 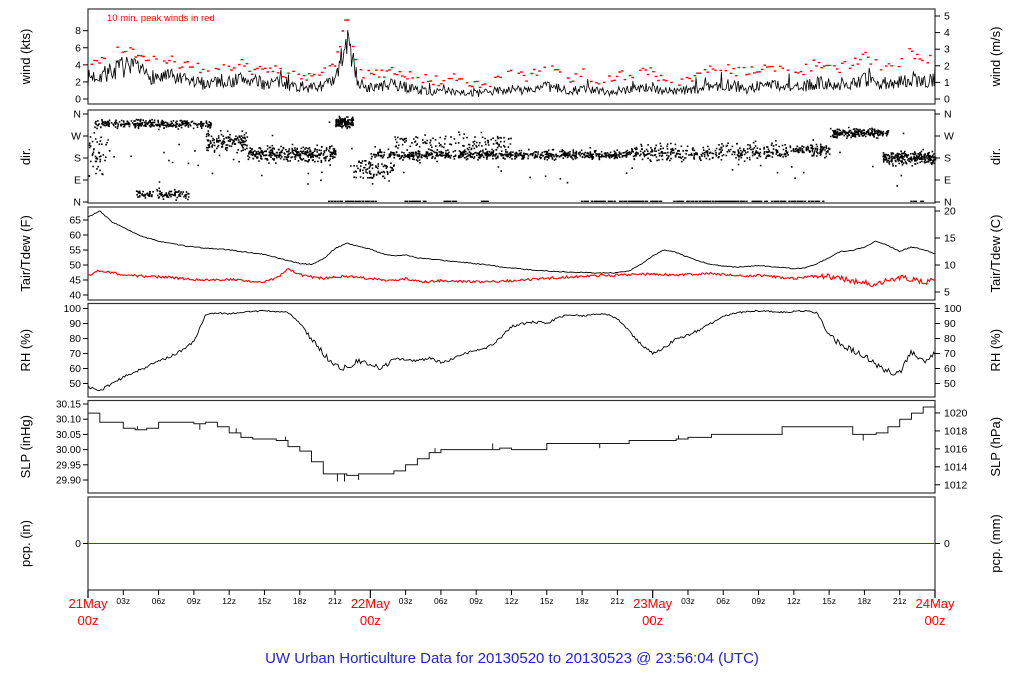 What do you see at coordinates (653, 603) in the screenshot?
I see `day-label: 23May` at bounding box center [653, 603].